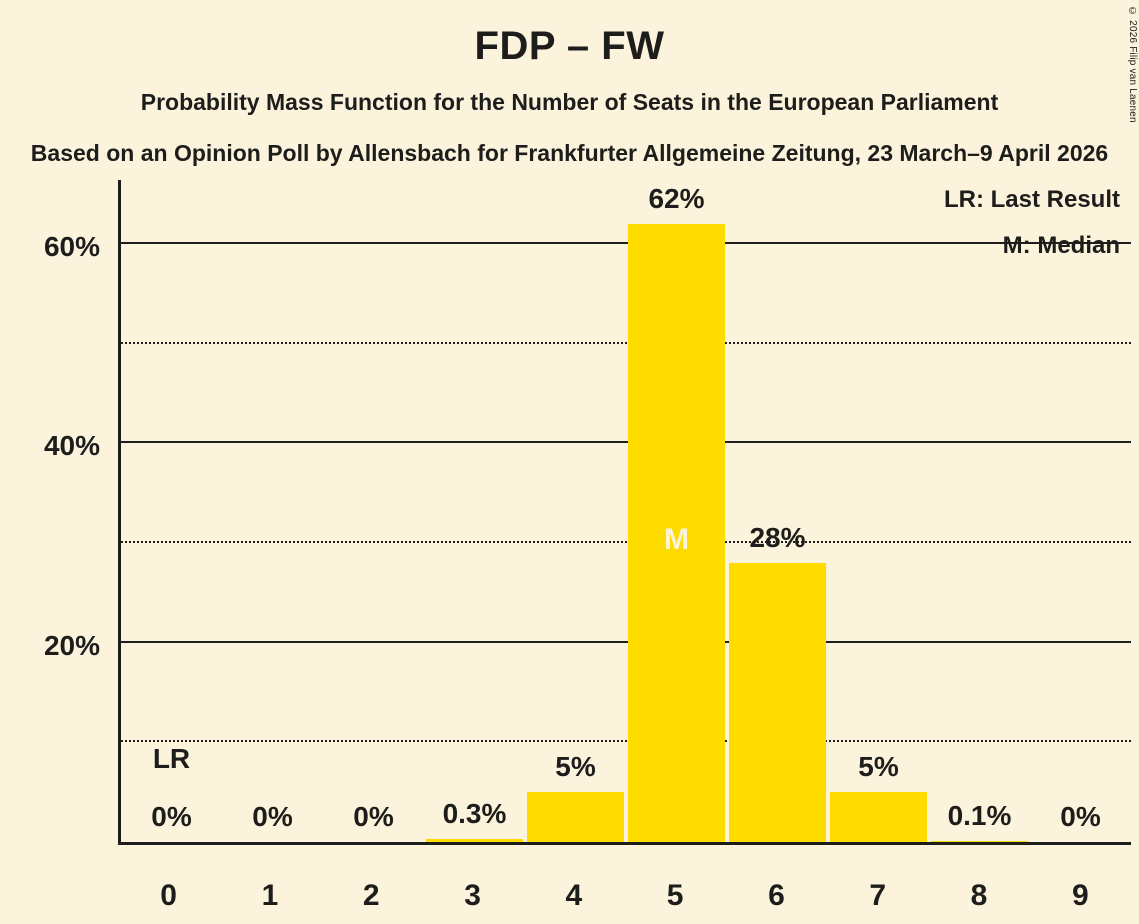  What do you see at coordinates (574, 895) in the screenshot?
I see `x-tick-label: 4` at bounding box center [574, 895].